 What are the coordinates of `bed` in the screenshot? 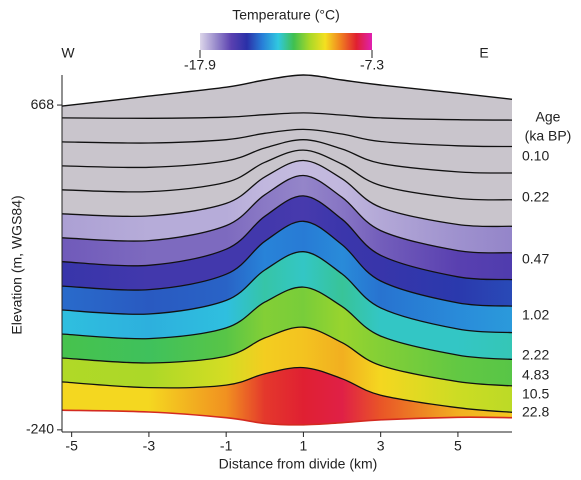 It's located at (287, 417).